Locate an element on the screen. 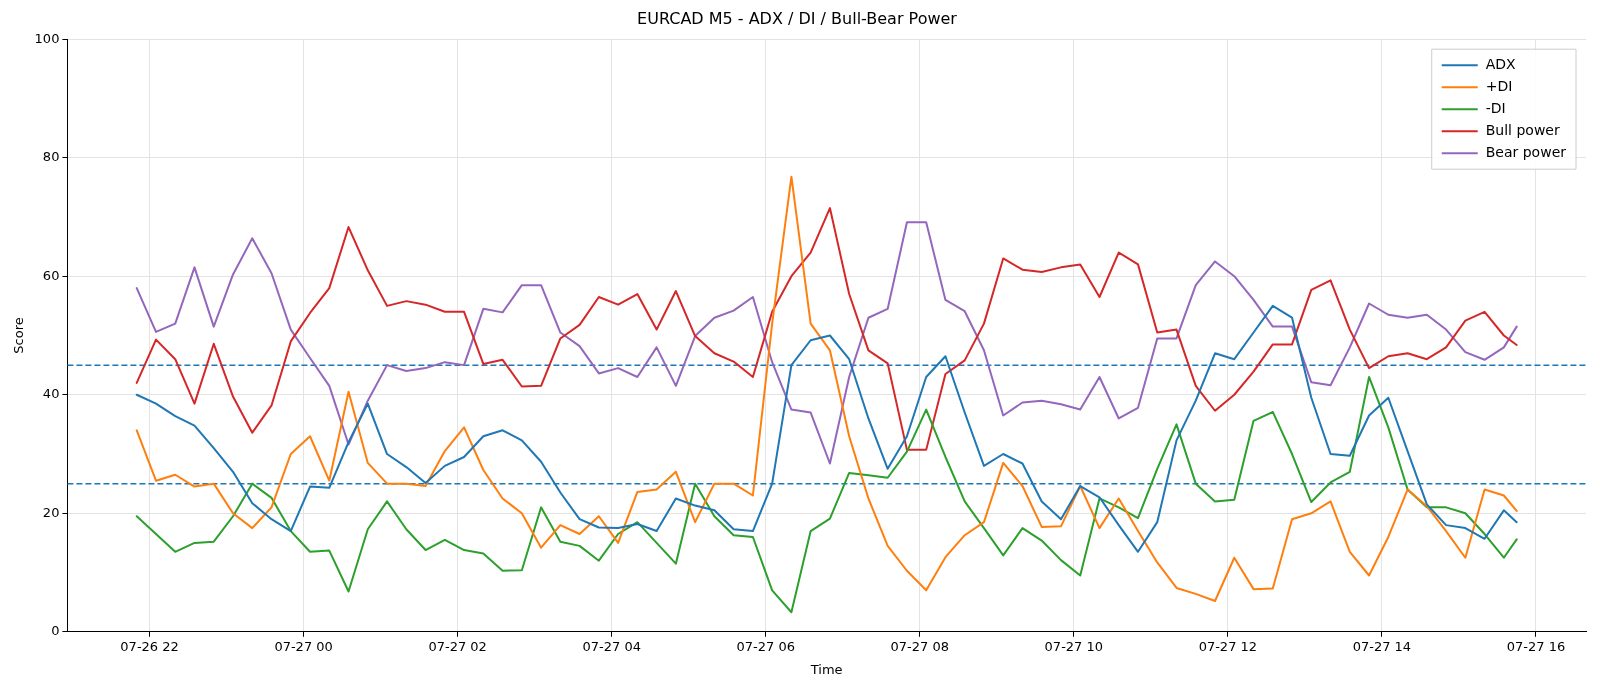  legend-label: Bull power is located at coordinates (1522, 129).